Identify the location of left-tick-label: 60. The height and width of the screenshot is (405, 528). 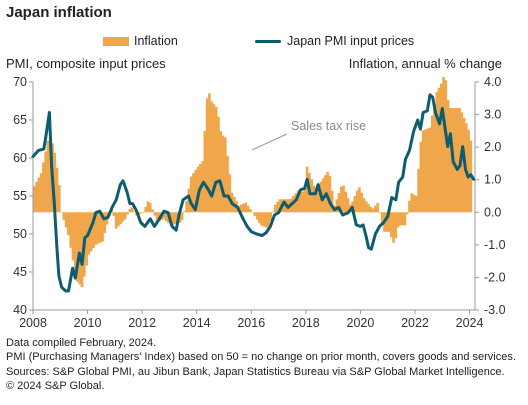
(20, 158).